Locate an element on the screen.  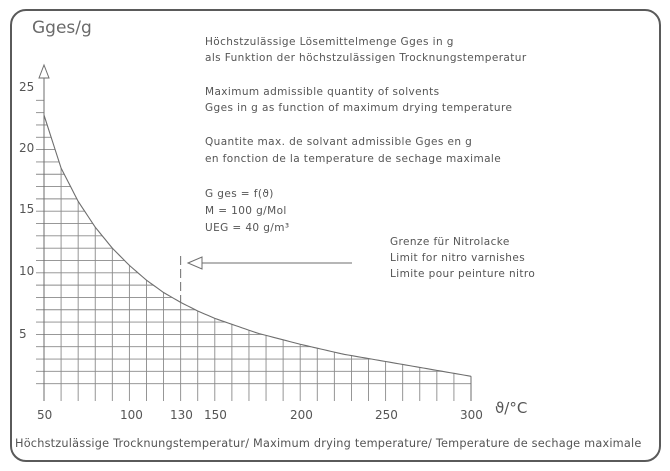
ueg-value: UEG = 40 g/m³ is located at coordinates (247, 228).